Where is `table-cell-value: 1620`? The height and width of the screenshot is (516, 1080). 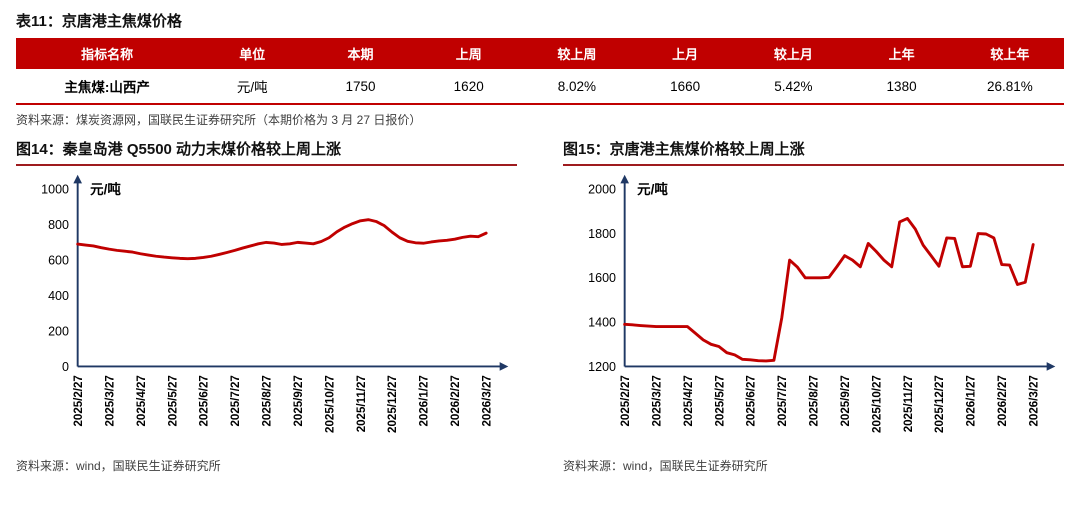 table-cell-value: 1620 is located at coordinates (468, 86).